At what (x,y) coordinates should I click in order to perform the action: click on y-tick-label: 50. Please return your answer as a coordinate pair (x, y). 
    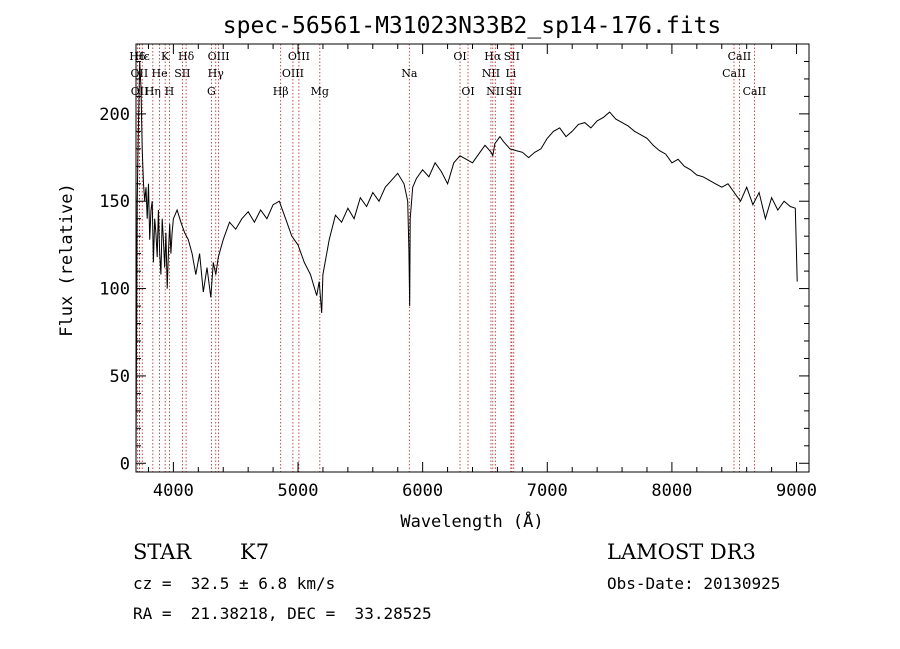
    Looking at the image, I should click on (120, 377).